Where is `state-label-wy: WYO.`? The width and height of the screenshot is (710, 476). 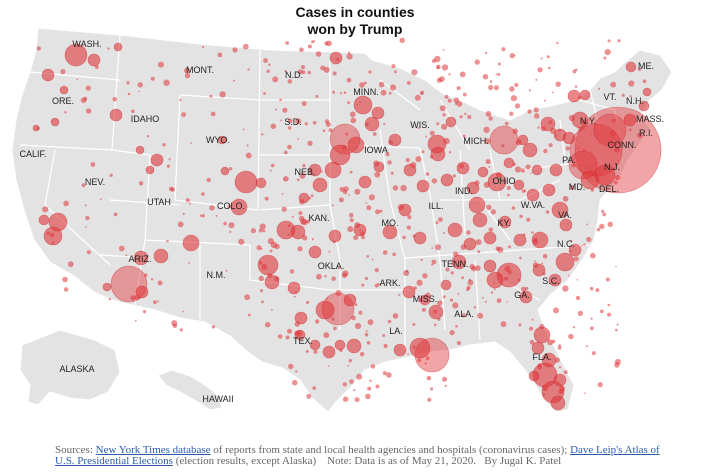
state-label-wy: WYO. is located at coordinates (218, 140).